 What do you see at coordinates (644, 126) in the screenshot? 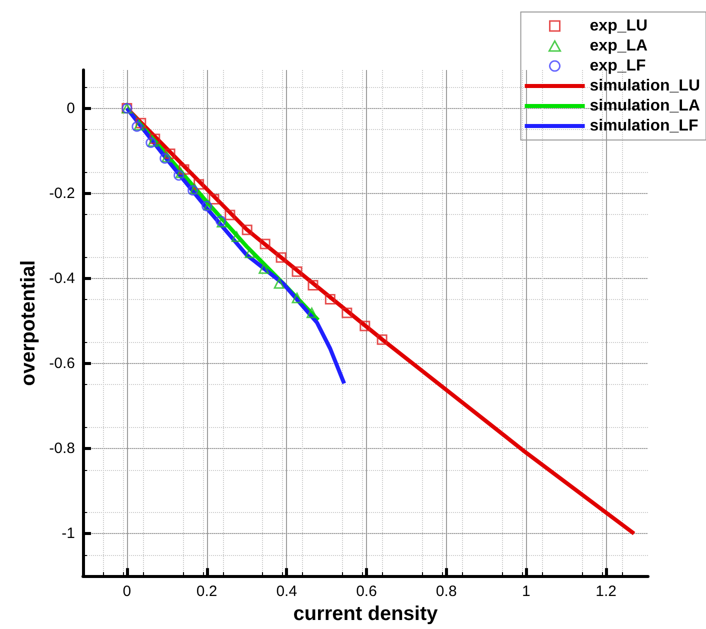
I see `legend-label: simulation_LF` at bounding box center [644, 126].